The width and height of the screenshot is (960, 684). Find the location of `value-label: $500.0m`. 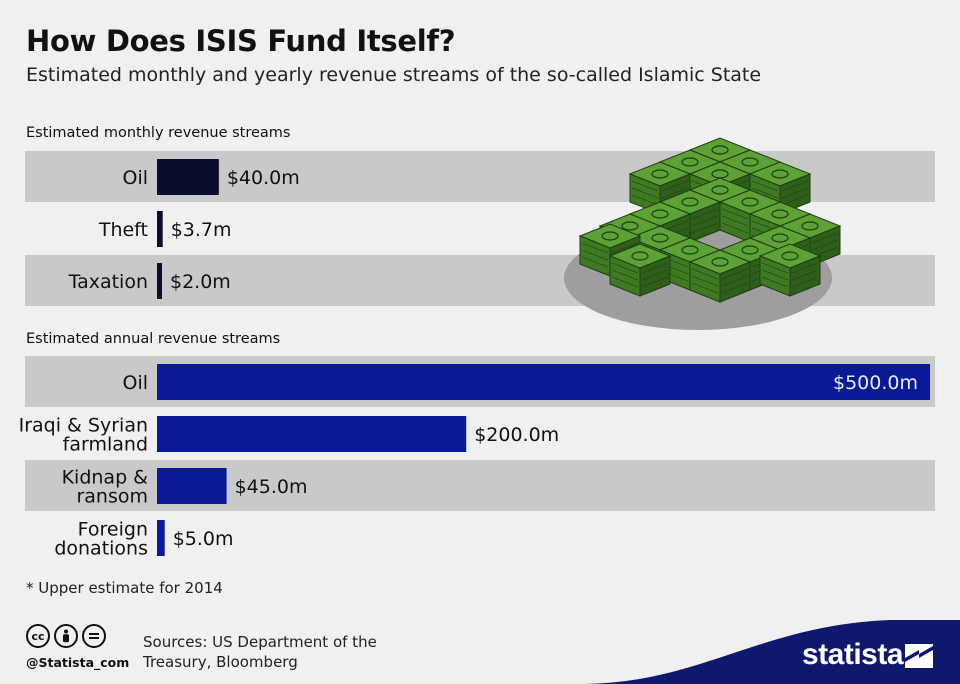

value-label: $500.0m is located at coordinates (875, 383).